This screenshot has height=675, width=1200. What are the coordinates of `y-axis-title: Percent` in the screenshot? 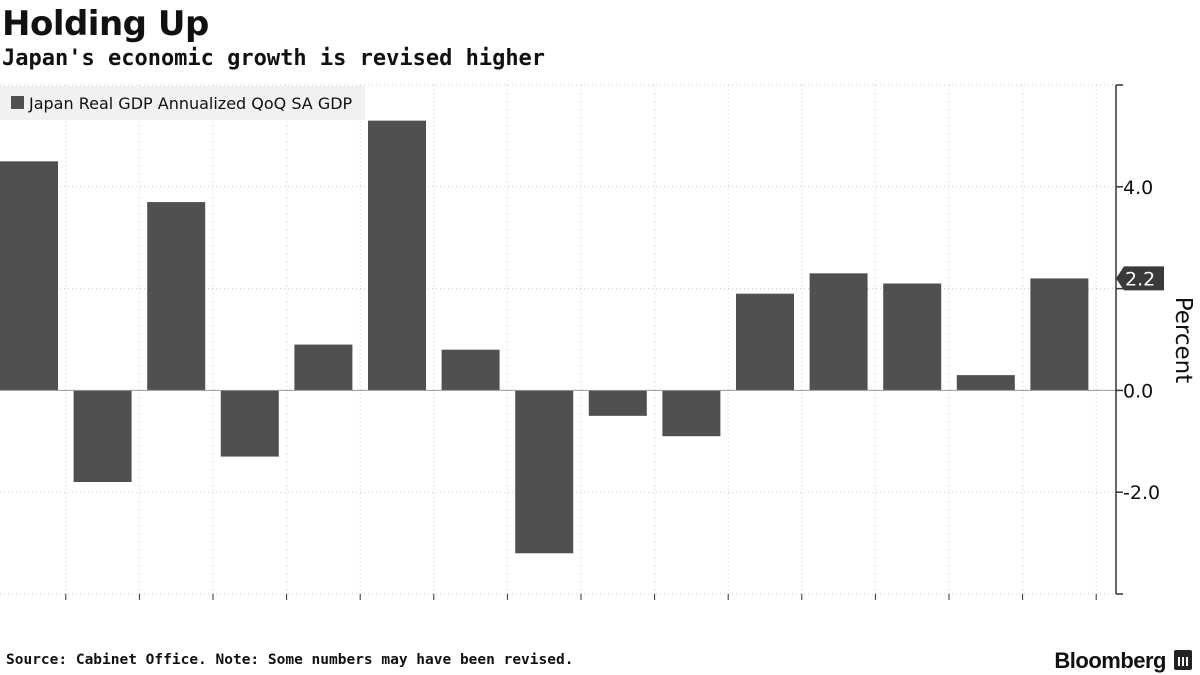 It's located at (1183, 340).